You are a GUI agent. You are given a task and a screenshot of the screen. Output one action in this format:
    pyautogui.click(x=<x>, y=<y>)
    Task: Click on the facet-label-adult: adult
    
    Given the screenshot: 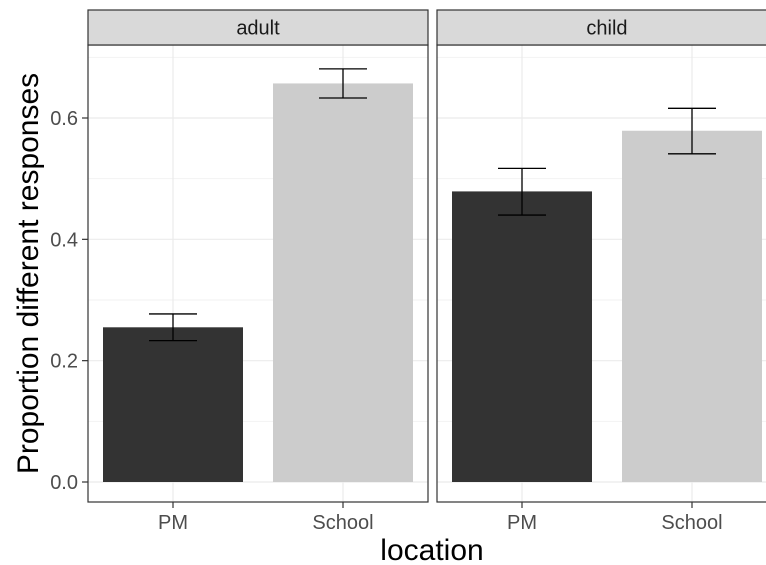 What is the action you would take?
    pyautogui.click(x=258, y=29)
    